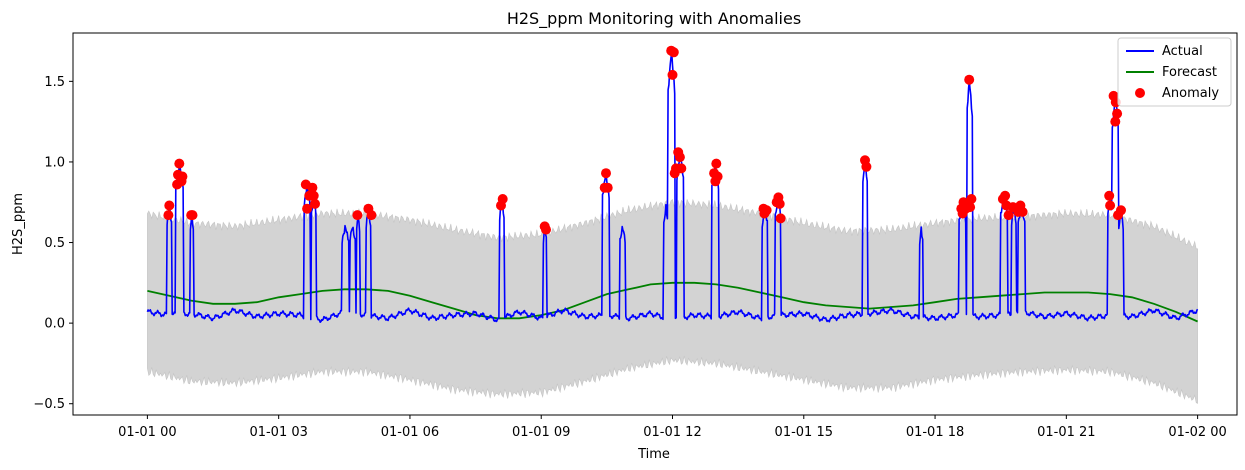 The height and width of the screenshot is (470, 1245). Describe the element at coordinates (54, 324) in the screenshot. I see `y-tick-label: 0.0` at that location.